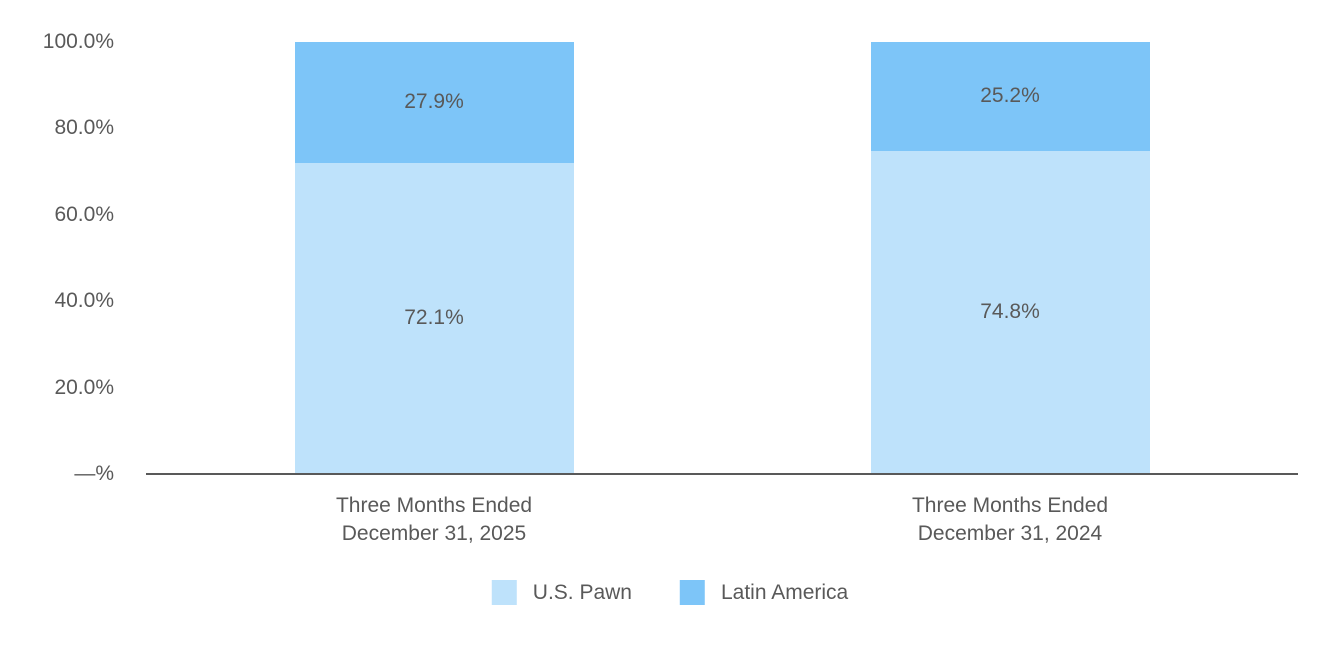 The width and height of the screenshot is (1340, 650). What do you see at coordinates (784, 592) in the screenshot?
I see `legend-label: Latin America` at bounding box center [784, 592].